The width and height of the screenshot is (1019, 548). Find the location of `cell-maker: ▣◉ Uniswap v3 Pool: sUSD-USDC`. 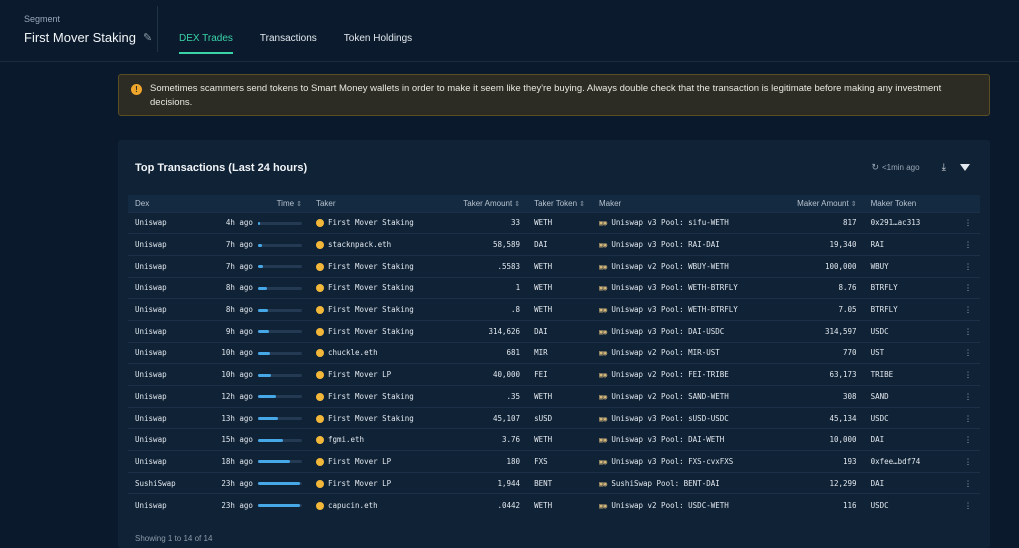

cell-maker: ▣◉ Uniswap v3 Pool: sUSD-USDC is located at coordinates (687, 417).